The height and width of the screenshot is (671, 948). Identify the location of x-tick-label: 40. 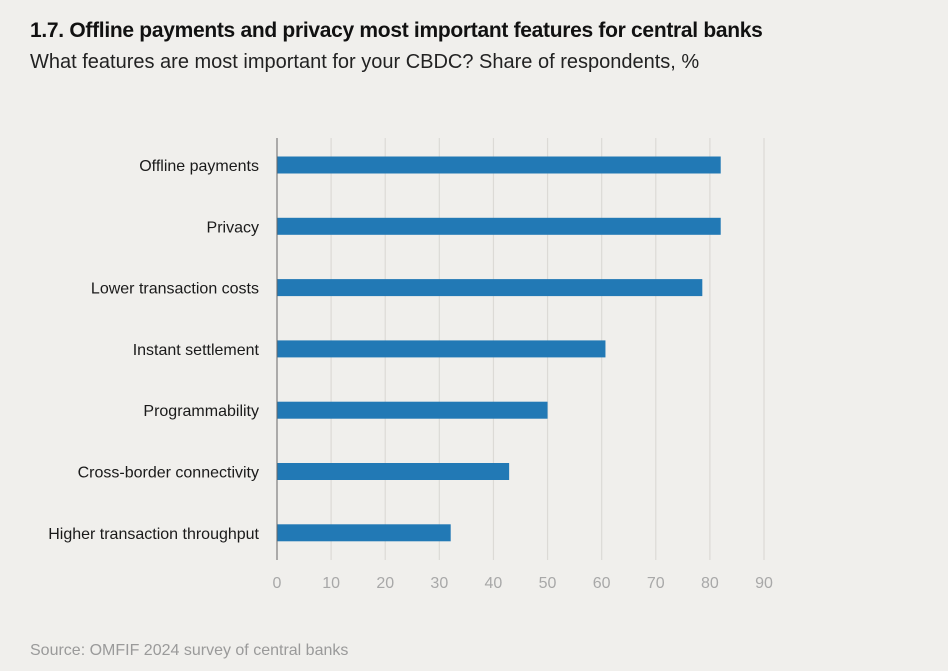
(494, 583).